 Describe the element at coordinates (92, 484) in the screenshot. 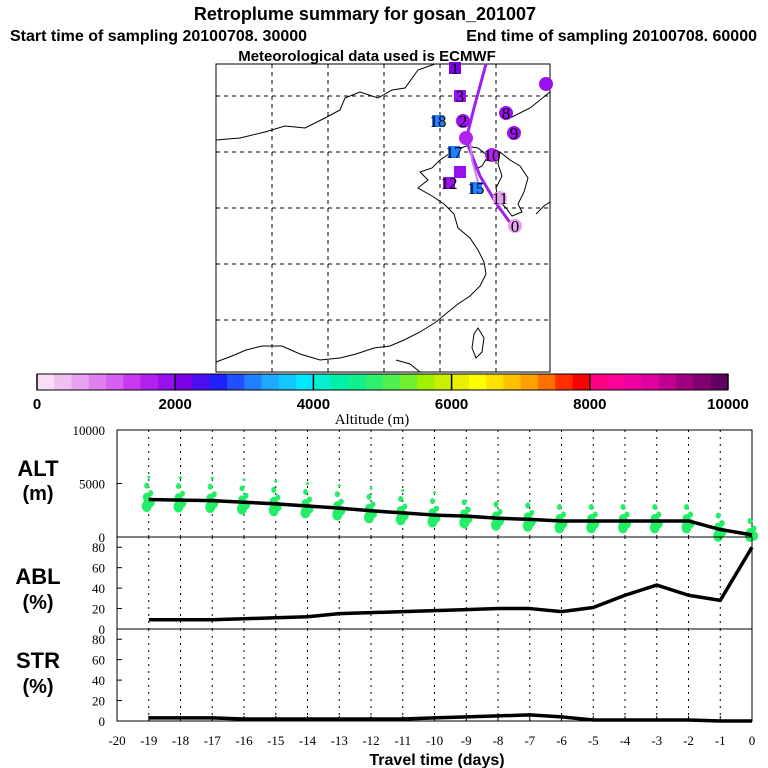

I see `y-tick-label: 5000` at that location.